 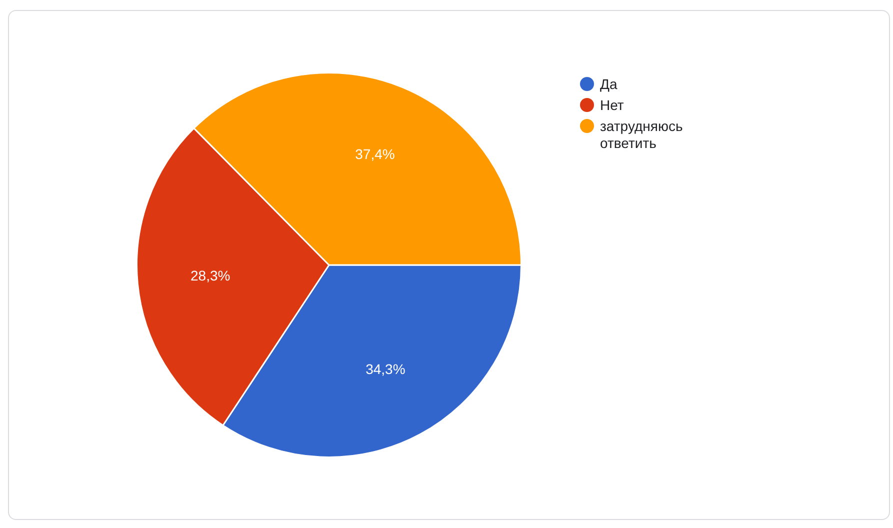 I want to click on legend-label: затрудняюсь ответить, so click(x=642, y=135).